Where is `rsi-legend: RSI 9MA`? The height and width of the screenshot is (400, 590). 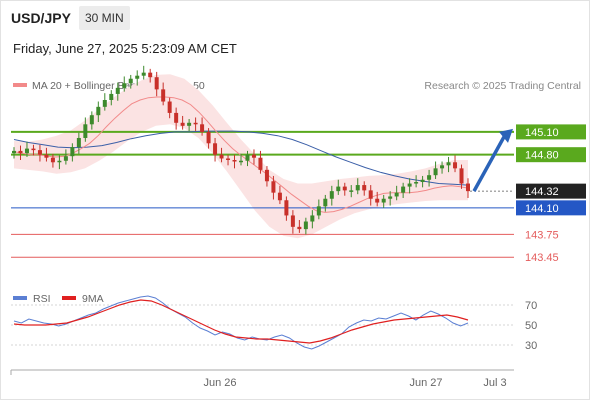 rsi-legend: RSI 9MA is located at coordinates (58, 299).